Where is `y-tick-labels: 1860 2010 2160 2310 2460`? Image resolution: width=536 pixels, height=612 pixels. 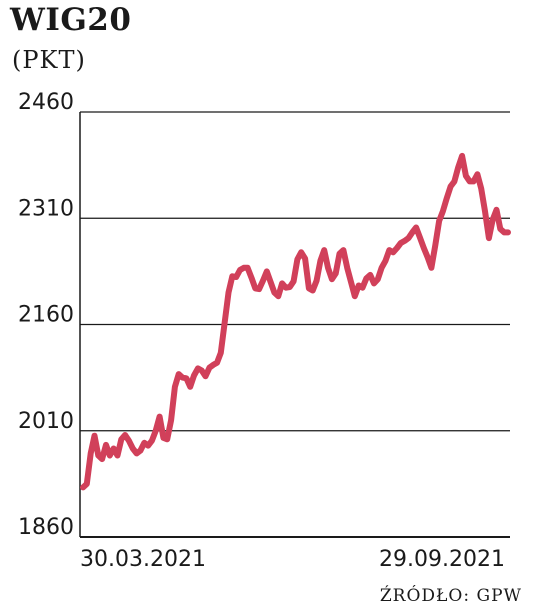 y-tick-labels: 1860 2010 2160 2310 2460 is located at coordinates (46, 315).